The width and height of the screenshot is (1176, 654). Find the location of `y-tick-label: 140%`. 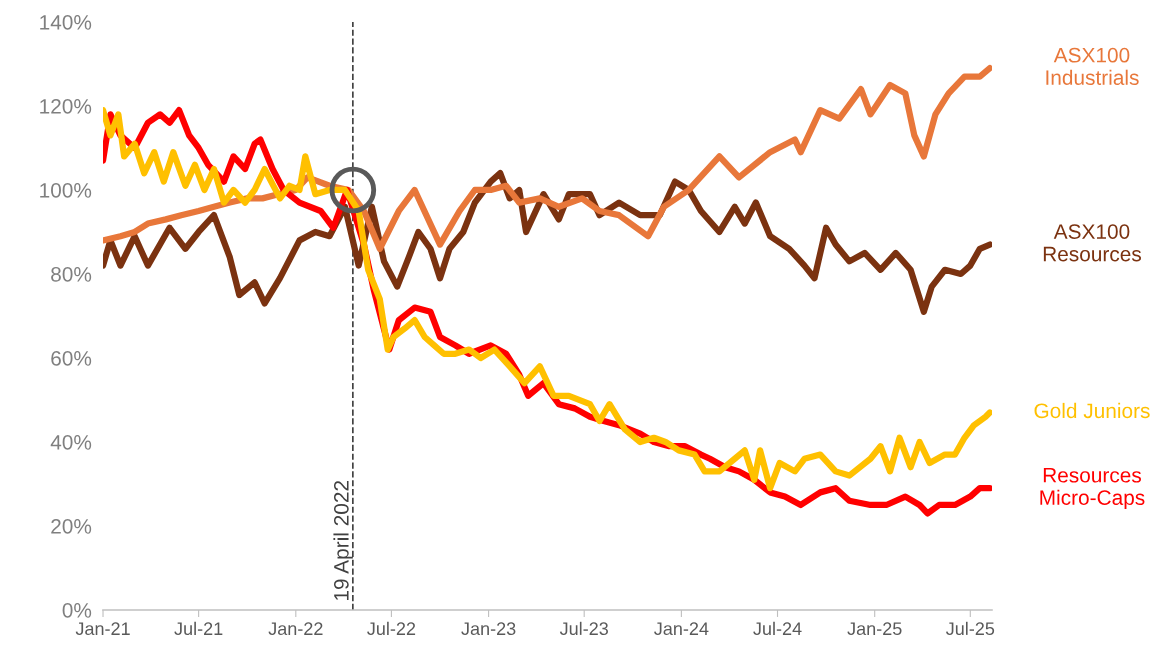

y-tick-label: 140% is located at coordinates (66, 22).